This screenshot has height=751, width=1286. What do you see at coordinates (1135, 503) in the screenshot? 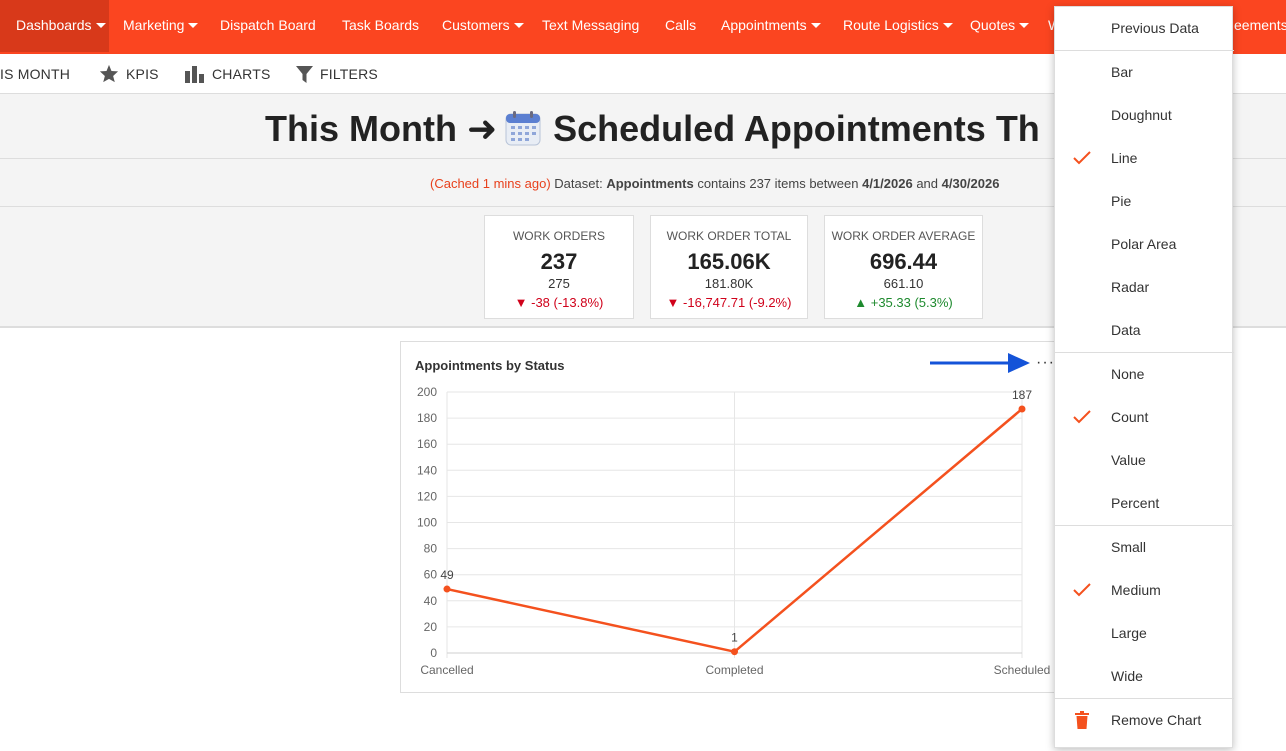
I see `menu-item-label: Percent` at bounding box center [1135, 503].